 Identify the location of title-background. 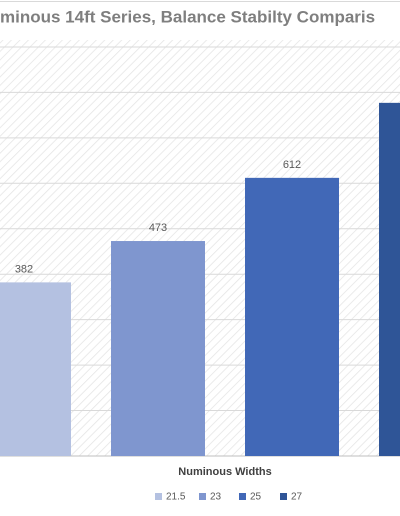
(200, 20).